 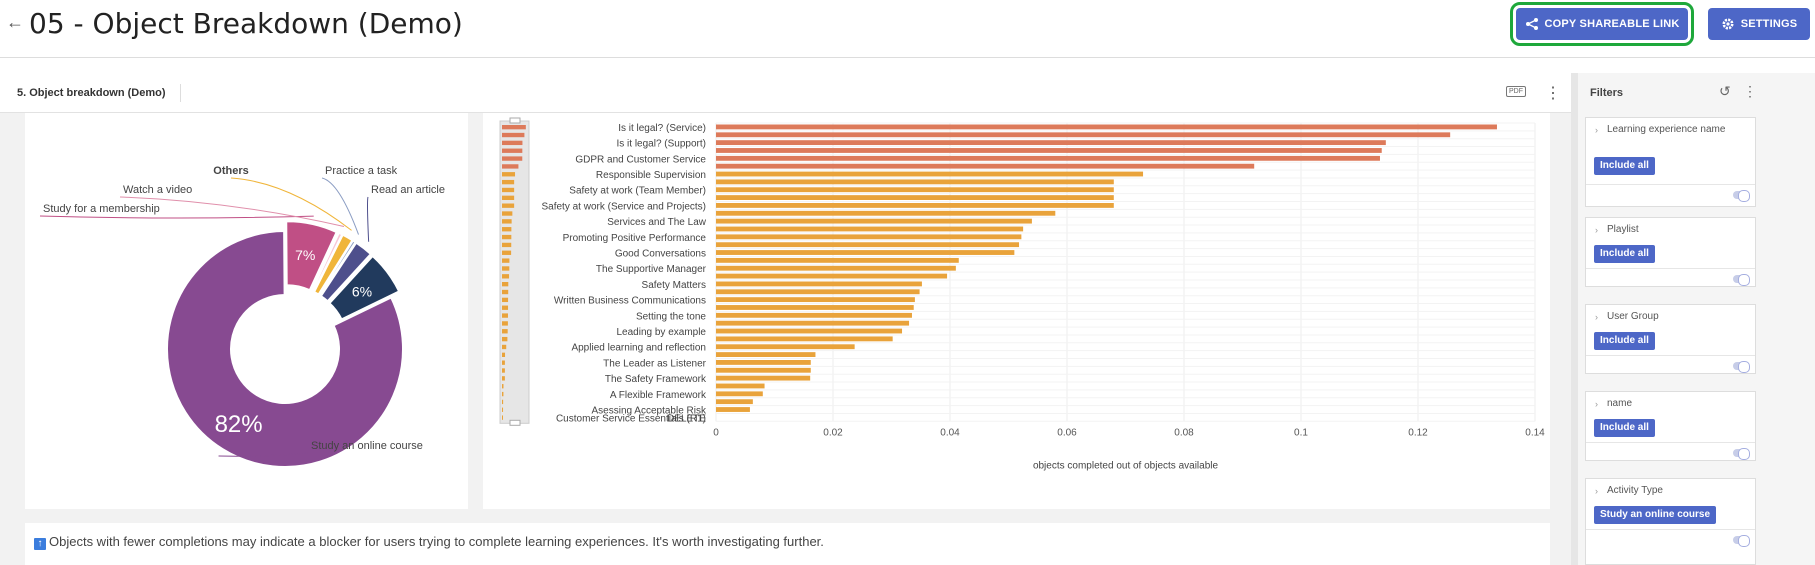 I want to click on activity-type-chip: Study an online course, so click(x=1655, y=515).